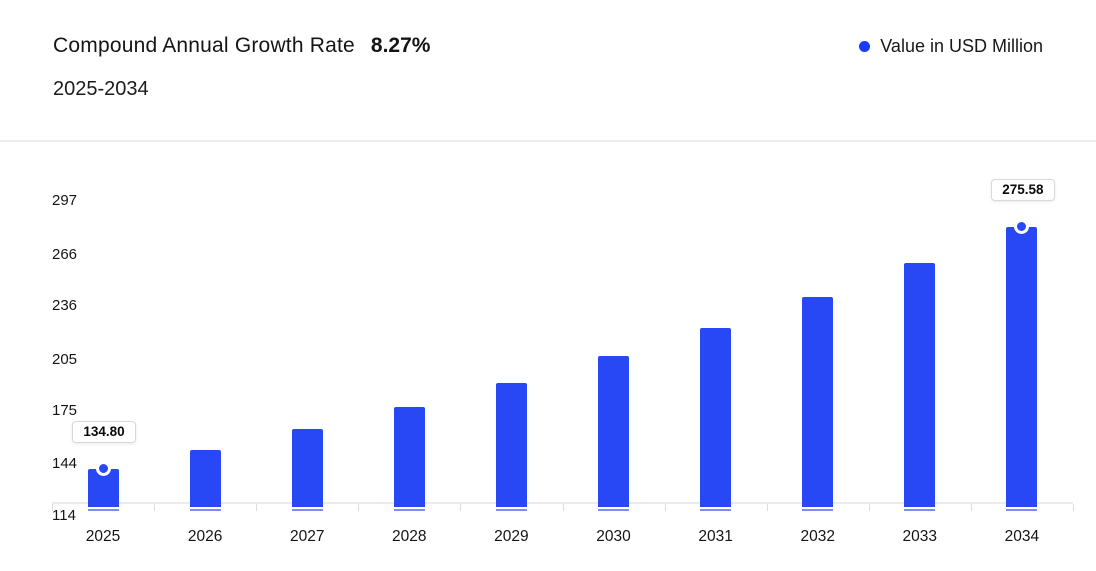 The image size is (1096, 571). Describe the element at coordinates (204, 45) in the screenshot. I see `page-title: Compound Annual Growth Rate` at that location.